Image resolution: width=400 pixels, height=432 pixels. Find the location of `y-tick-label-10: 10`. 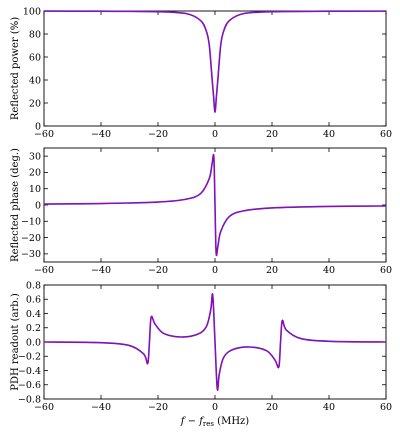

y-tick-label-10: 10 is located at coordinates (35, 189).